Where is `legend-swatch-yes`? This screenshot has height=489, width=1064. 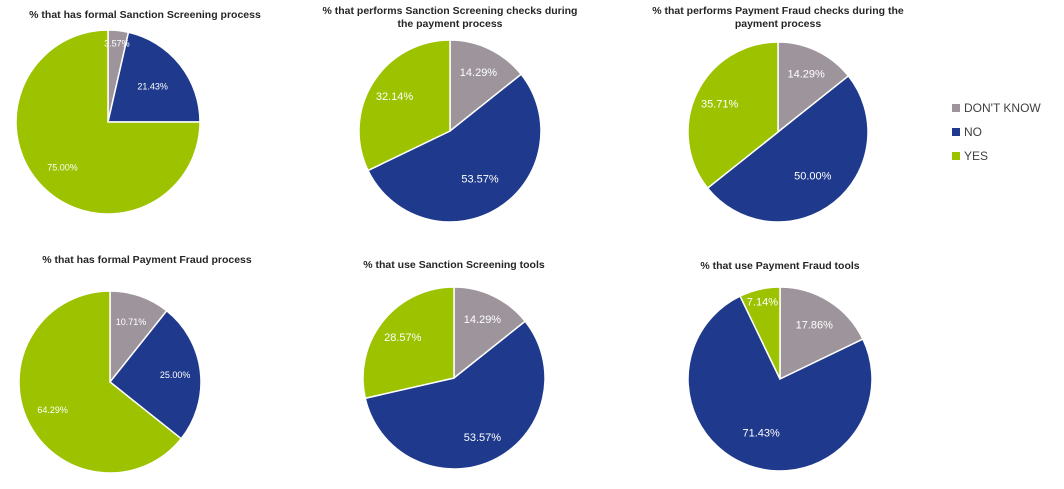
legend-swatch-yes is located at coordinates (956, 156).